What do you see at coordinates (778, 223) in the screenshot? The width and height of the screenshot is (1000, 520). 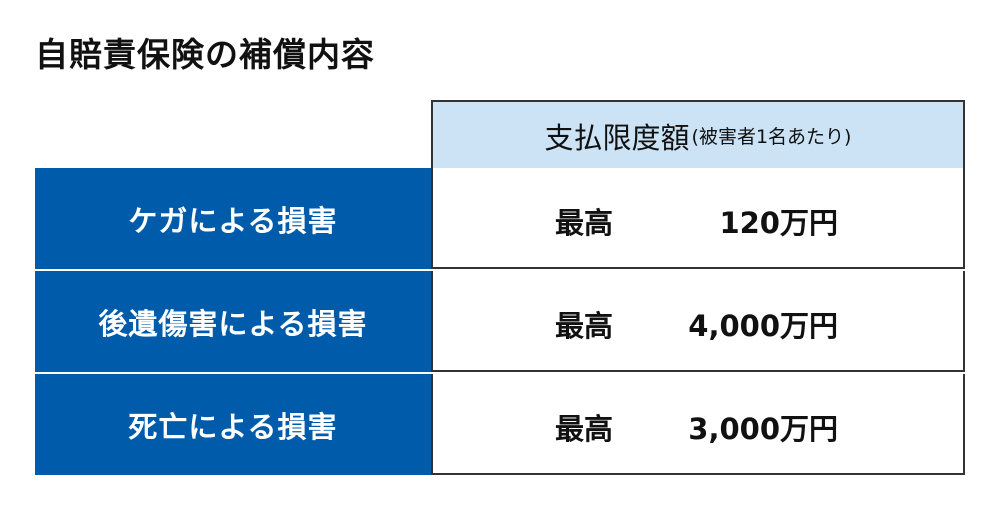 I see `value-amount: 120万円` at bounding box center [778, 223].